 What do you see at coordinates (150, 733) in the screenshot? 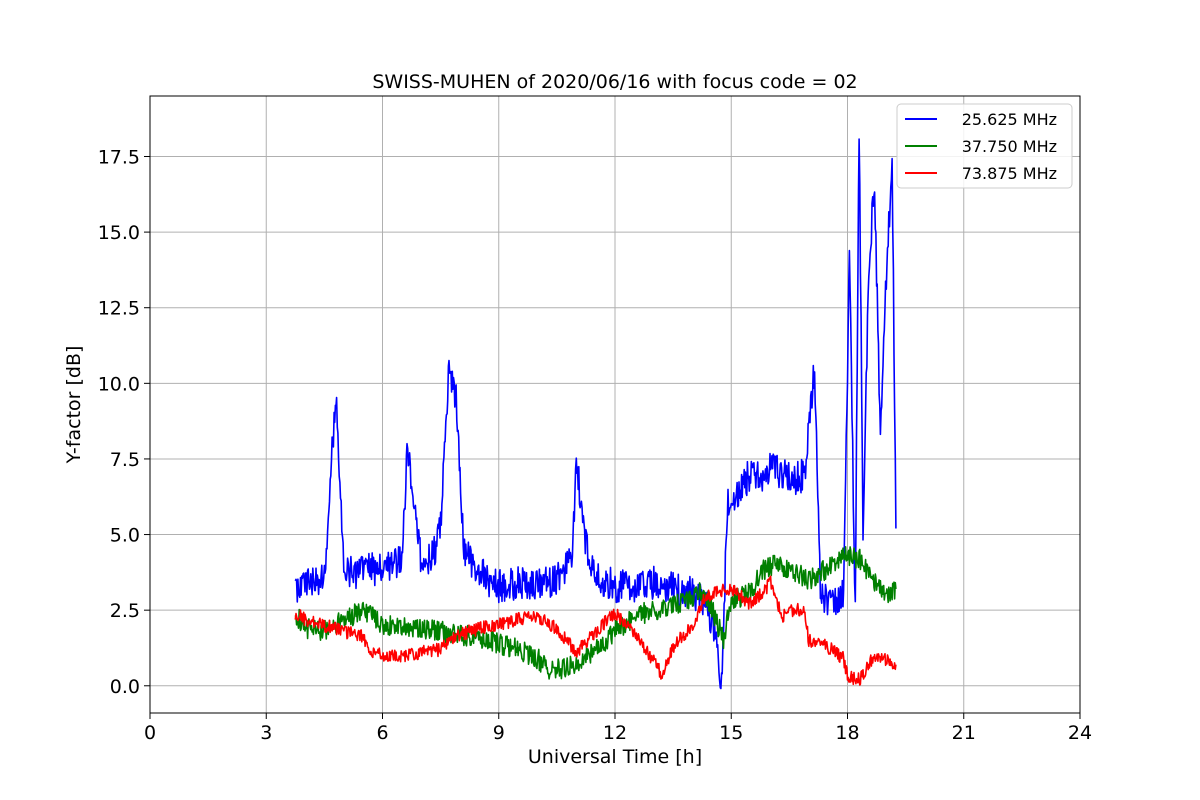
I see `x-tick-label: 0` at bounding box center [150, 733].